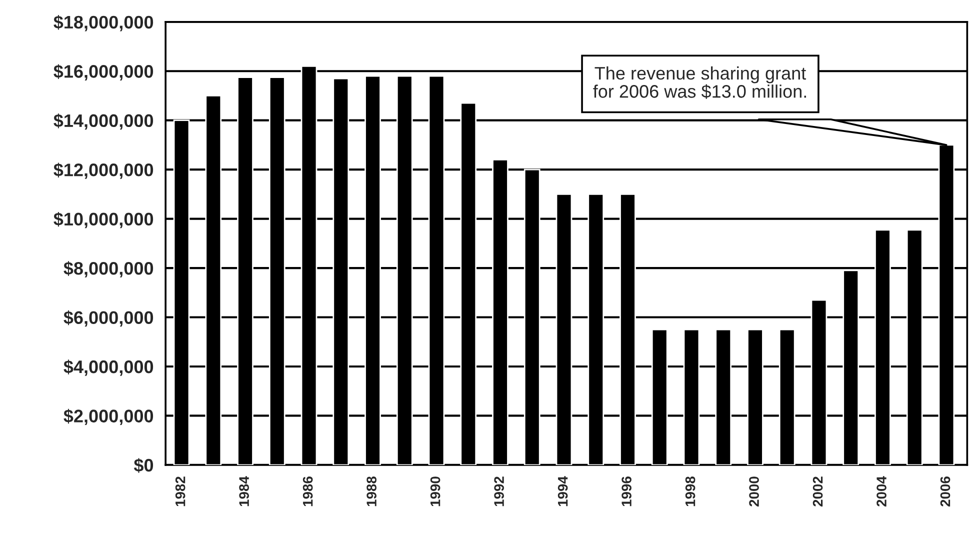 The width and height of the screenshot is (974, 547). What do you see at coordinates (307, 491) in the screenshot?
I see `x-tick-label: 1986` at bounding box center [307, 491].